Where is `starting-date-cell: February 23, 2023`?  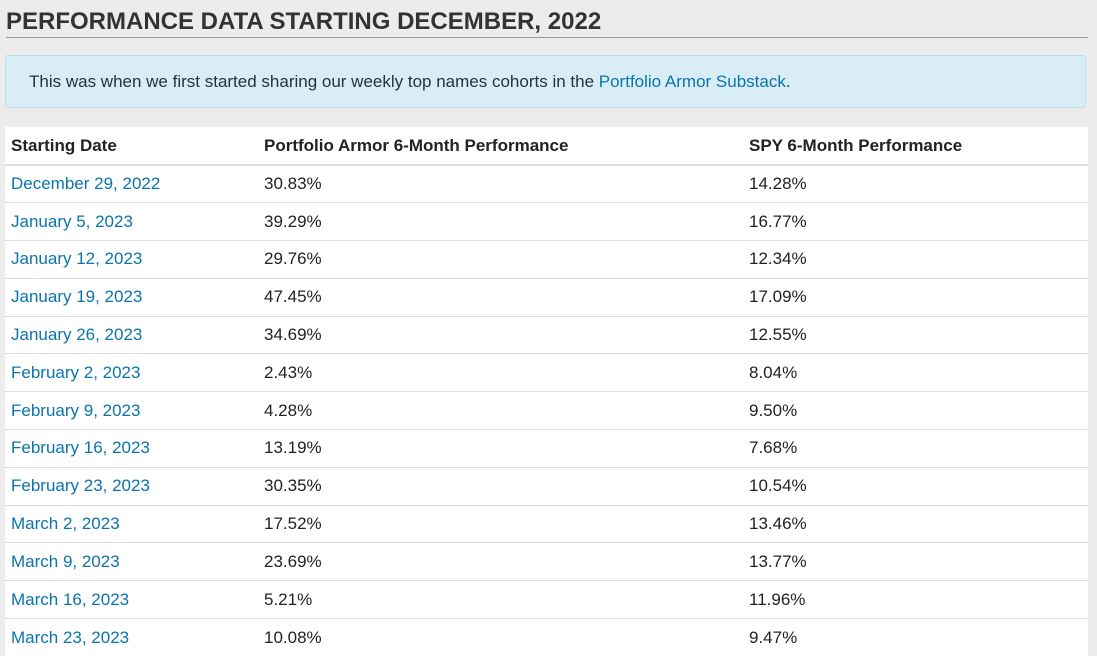
starting-date-cell: February 23, 2023 is located at coordinates (131, 486).